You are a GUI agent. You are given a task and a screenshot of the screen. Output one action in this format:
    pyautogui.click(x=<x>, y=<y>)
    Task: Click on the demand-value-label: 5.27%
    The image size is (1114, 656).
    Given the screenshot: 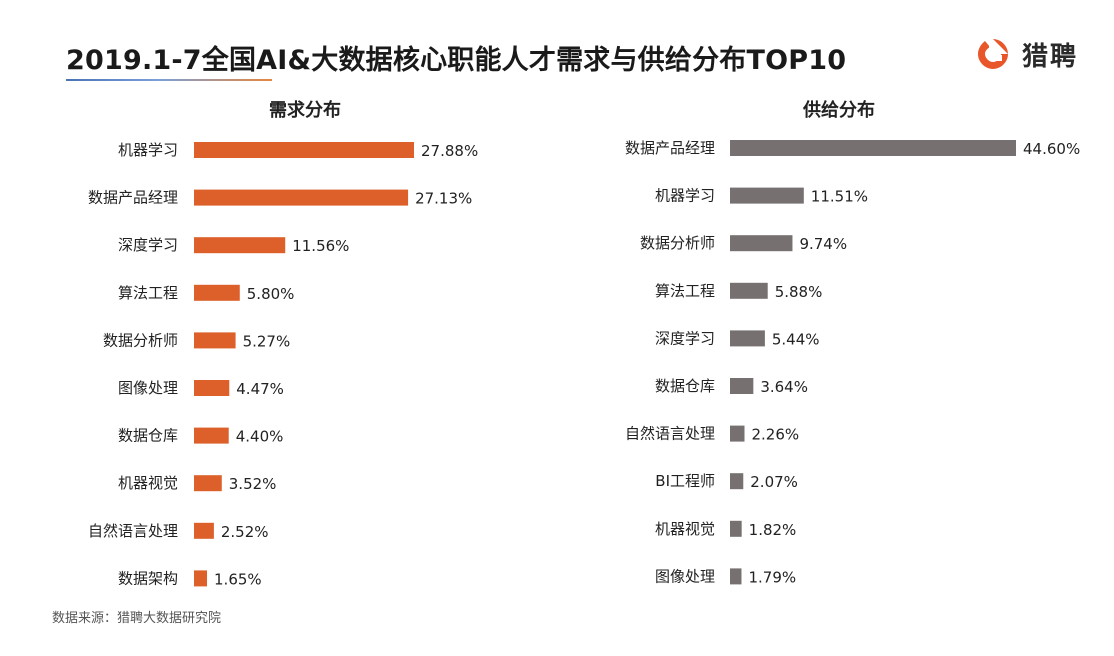 What is the action you would take?
    pyautogui.click(x=267, y=341)
    